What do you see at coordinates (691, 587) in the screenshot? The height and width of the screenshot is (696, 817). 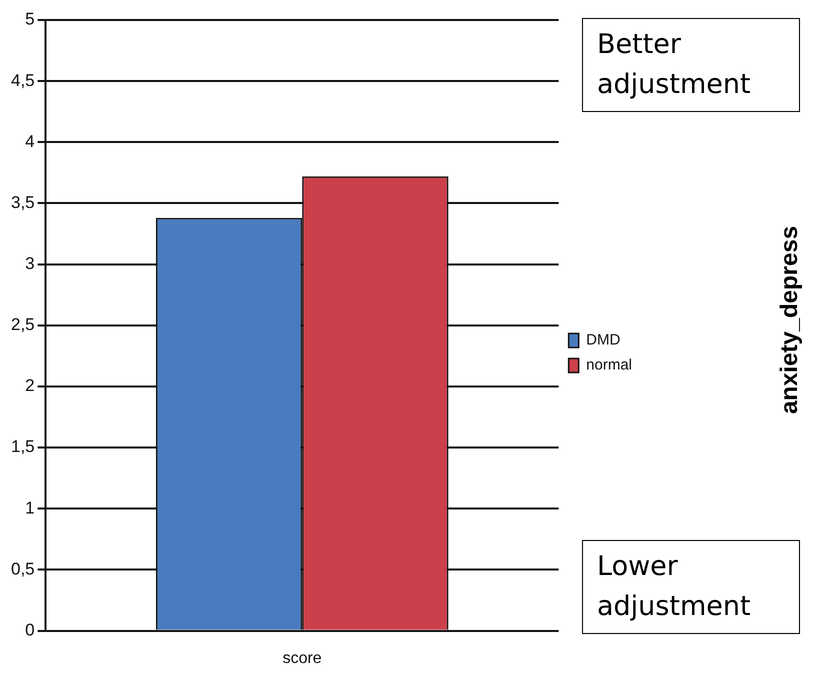 I see `text: Lower adjustment` at bounding box center [691, 587].